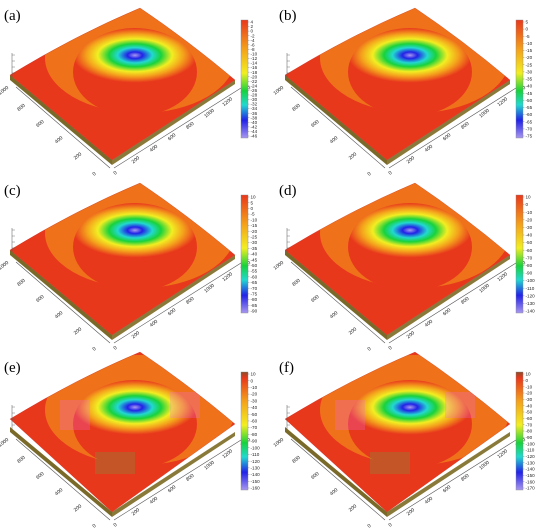  What do you see at coordinates (254, 299) in the screenshot?
I see `colorbar-tick-label: -80` at bounding box center [254, 299].